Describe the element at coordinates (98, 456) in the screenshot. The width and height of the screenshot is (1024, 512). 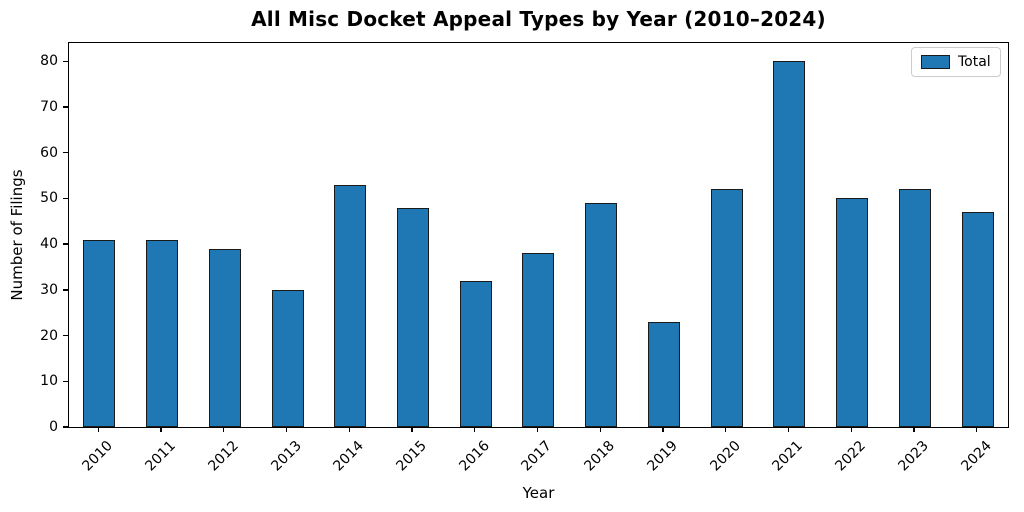
I see `x-tick-label: 2010` at that location.